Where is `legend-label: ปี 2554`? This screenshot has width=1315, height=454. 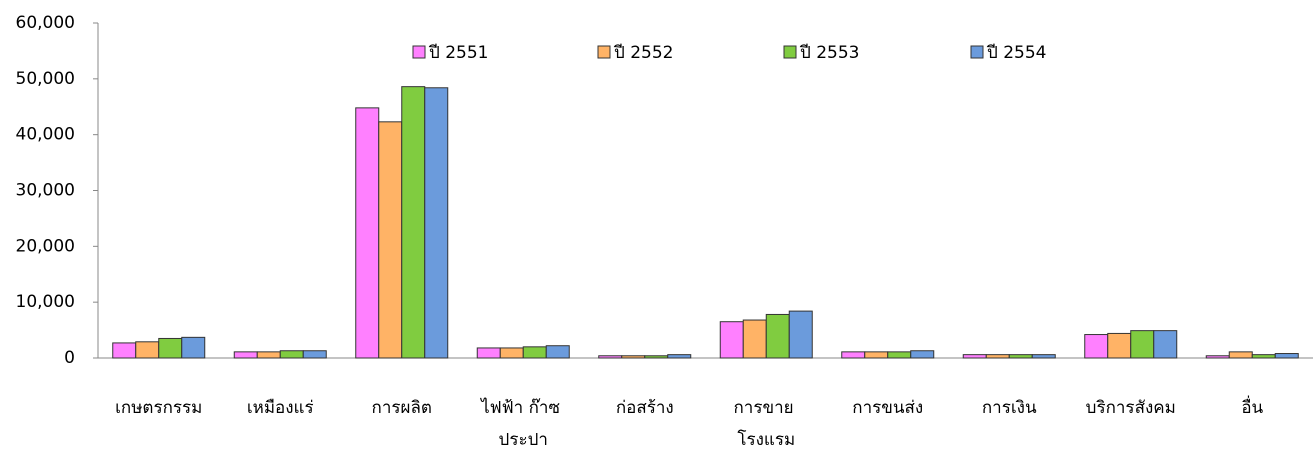 legend-label: ปี 2554 is located at coordinates (1016, 53).